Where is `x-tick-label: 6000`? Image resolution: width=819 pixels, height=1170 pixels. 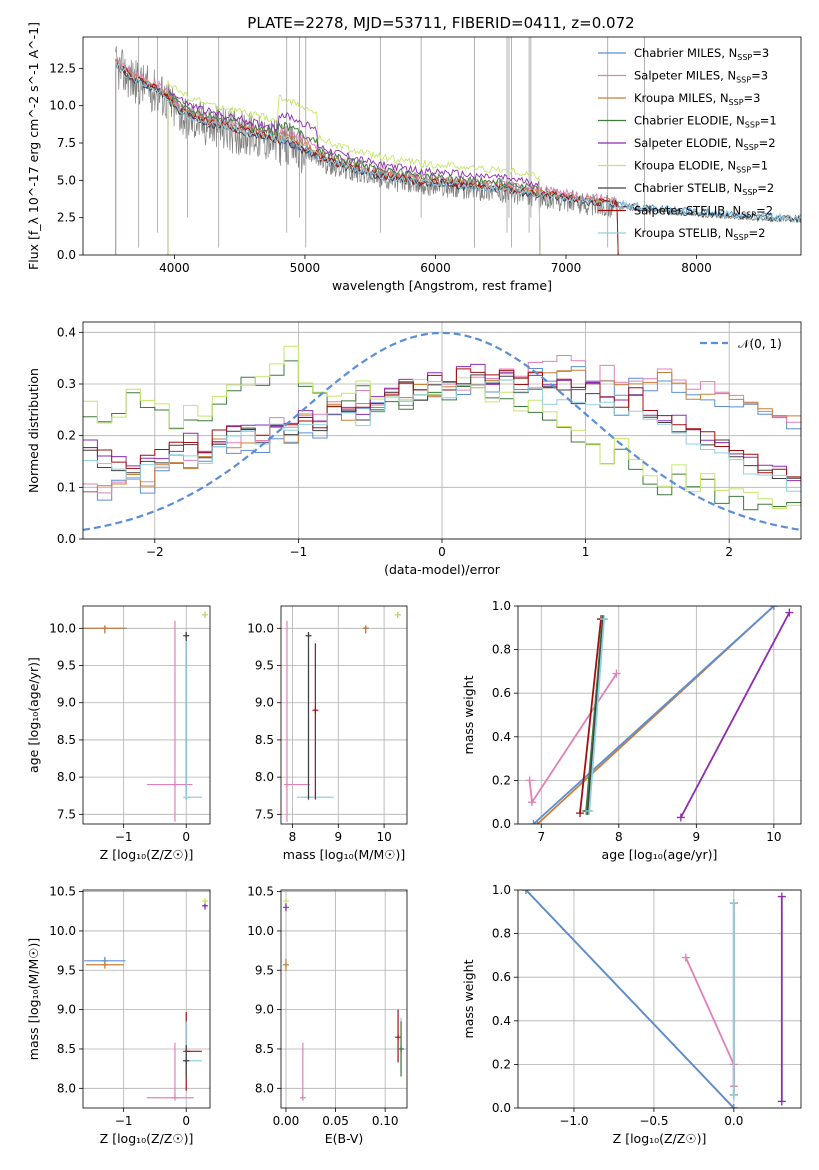
x-tick-label: 6000 is located at coordinates (435, 268).